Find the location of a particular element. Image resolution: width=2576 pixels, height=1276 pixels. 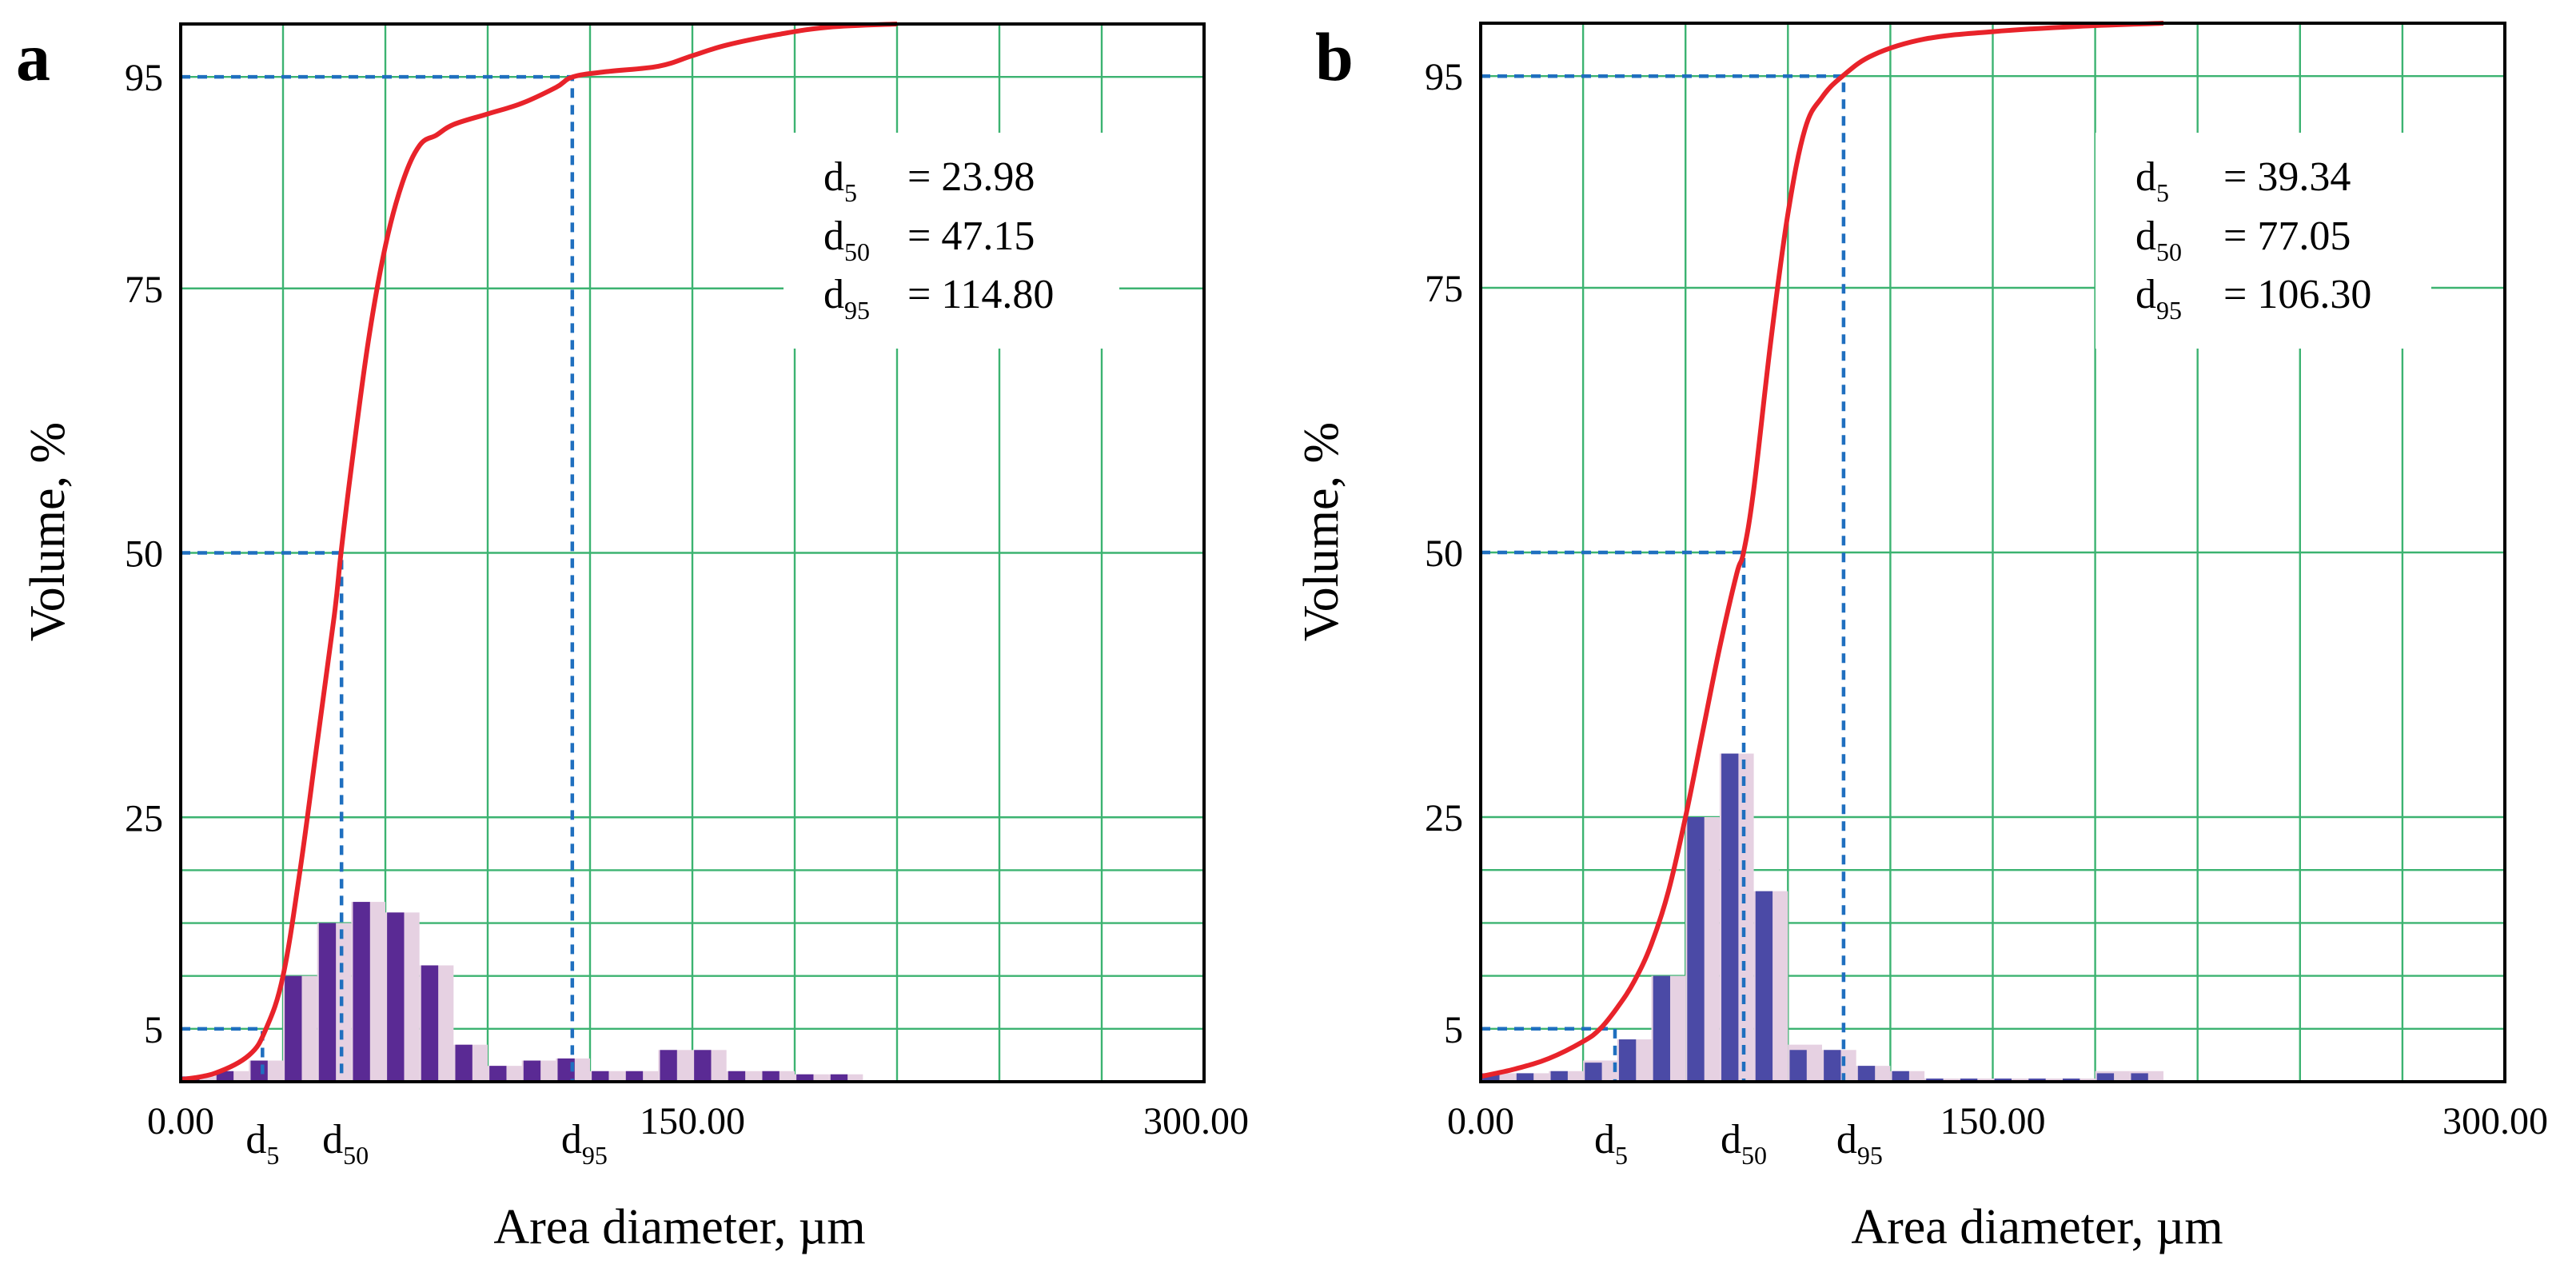

panel-letter: a is located at coordinates (33, 56).